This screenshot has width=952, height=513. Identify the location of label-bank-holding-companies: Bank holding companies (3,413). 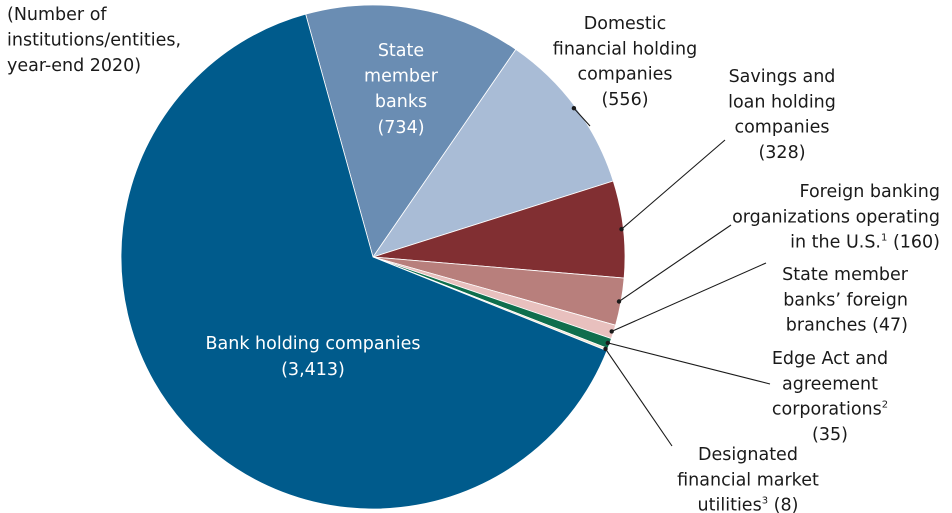
(313, 357).